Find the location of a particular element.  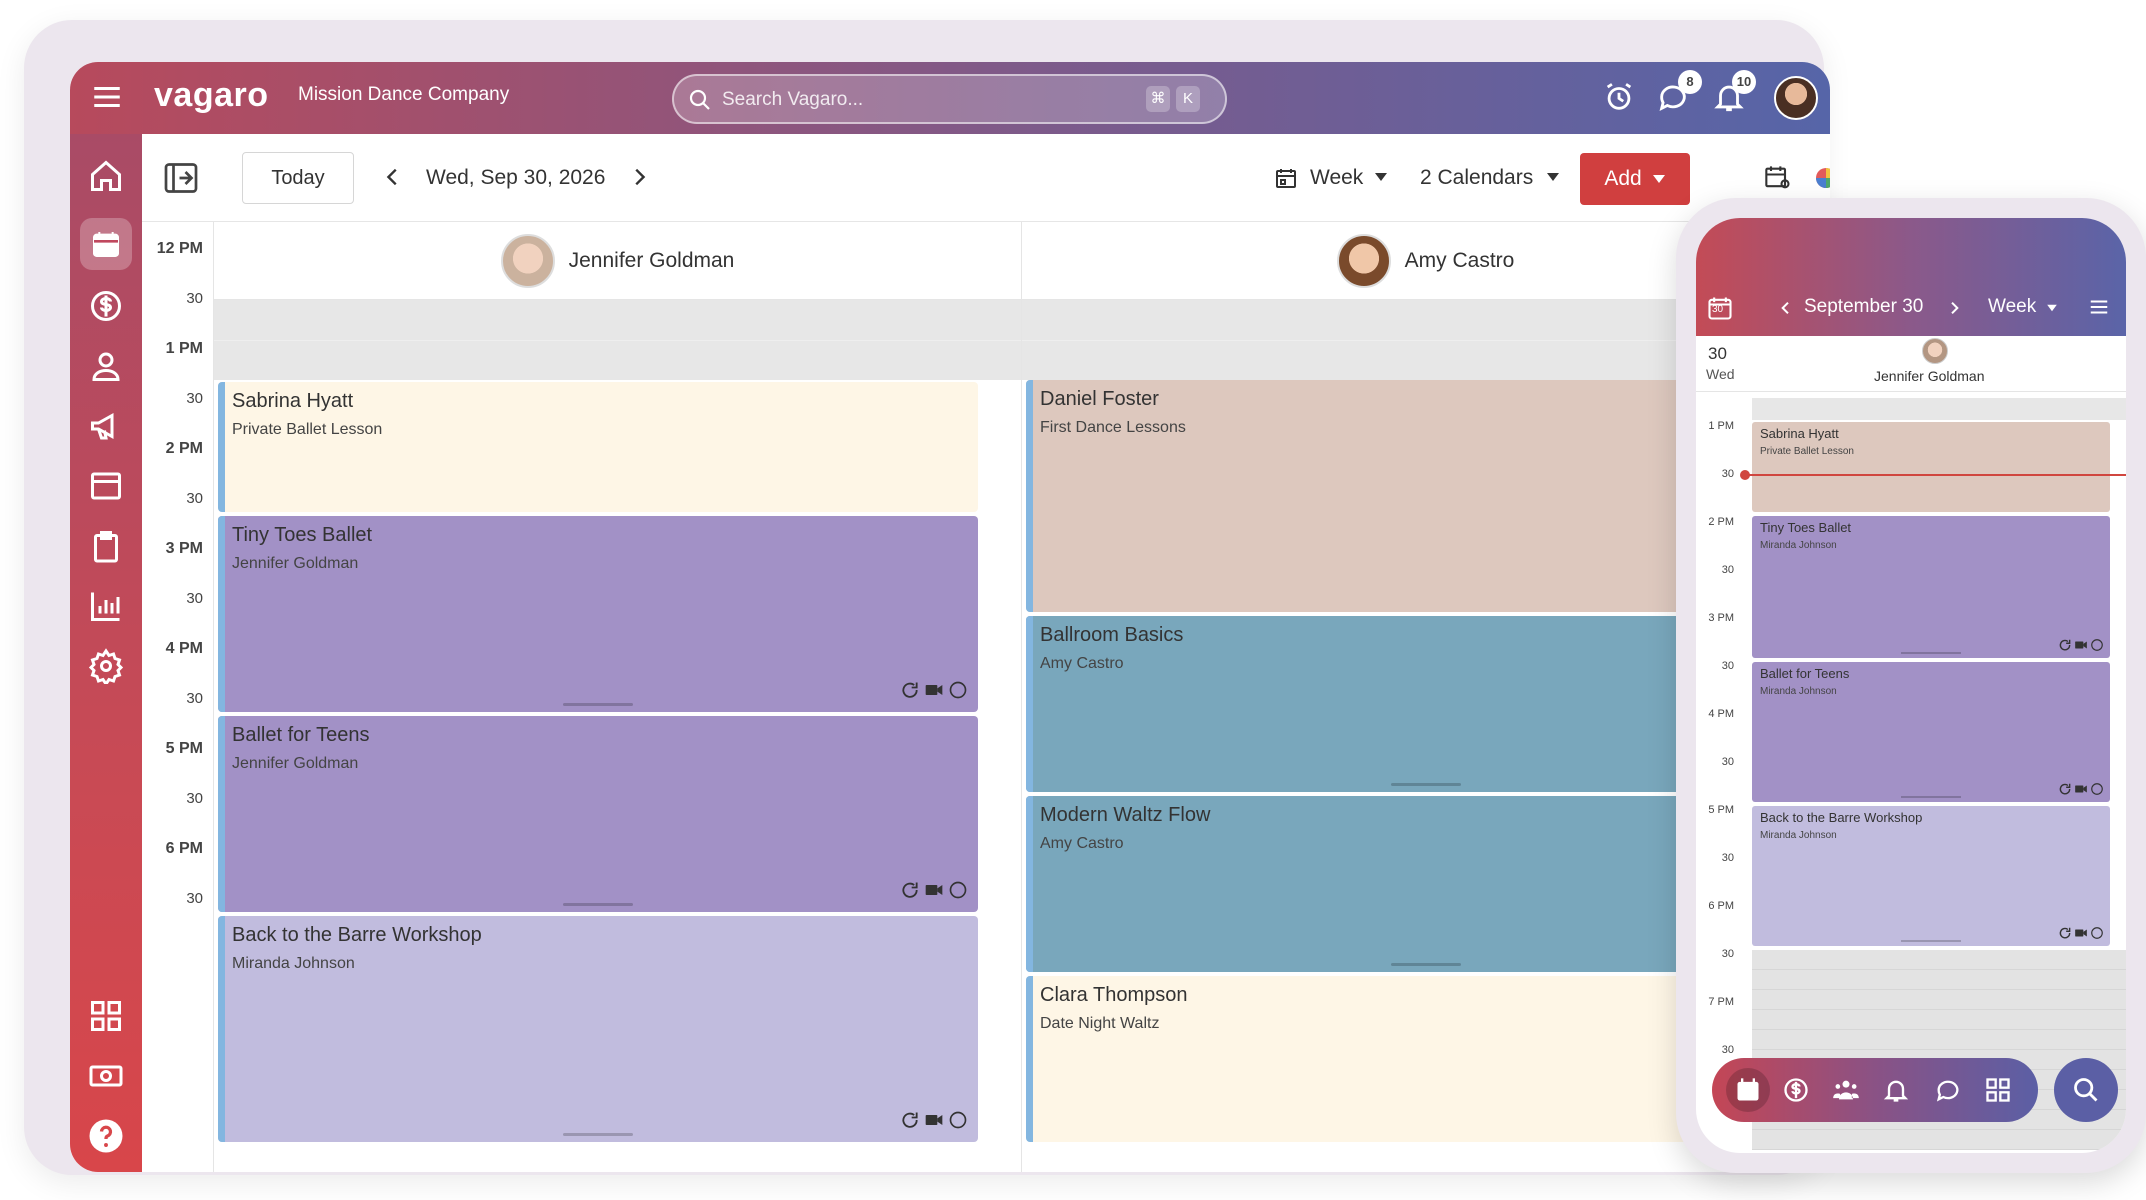

bell-icon is located at coordinates (1896, 1090).